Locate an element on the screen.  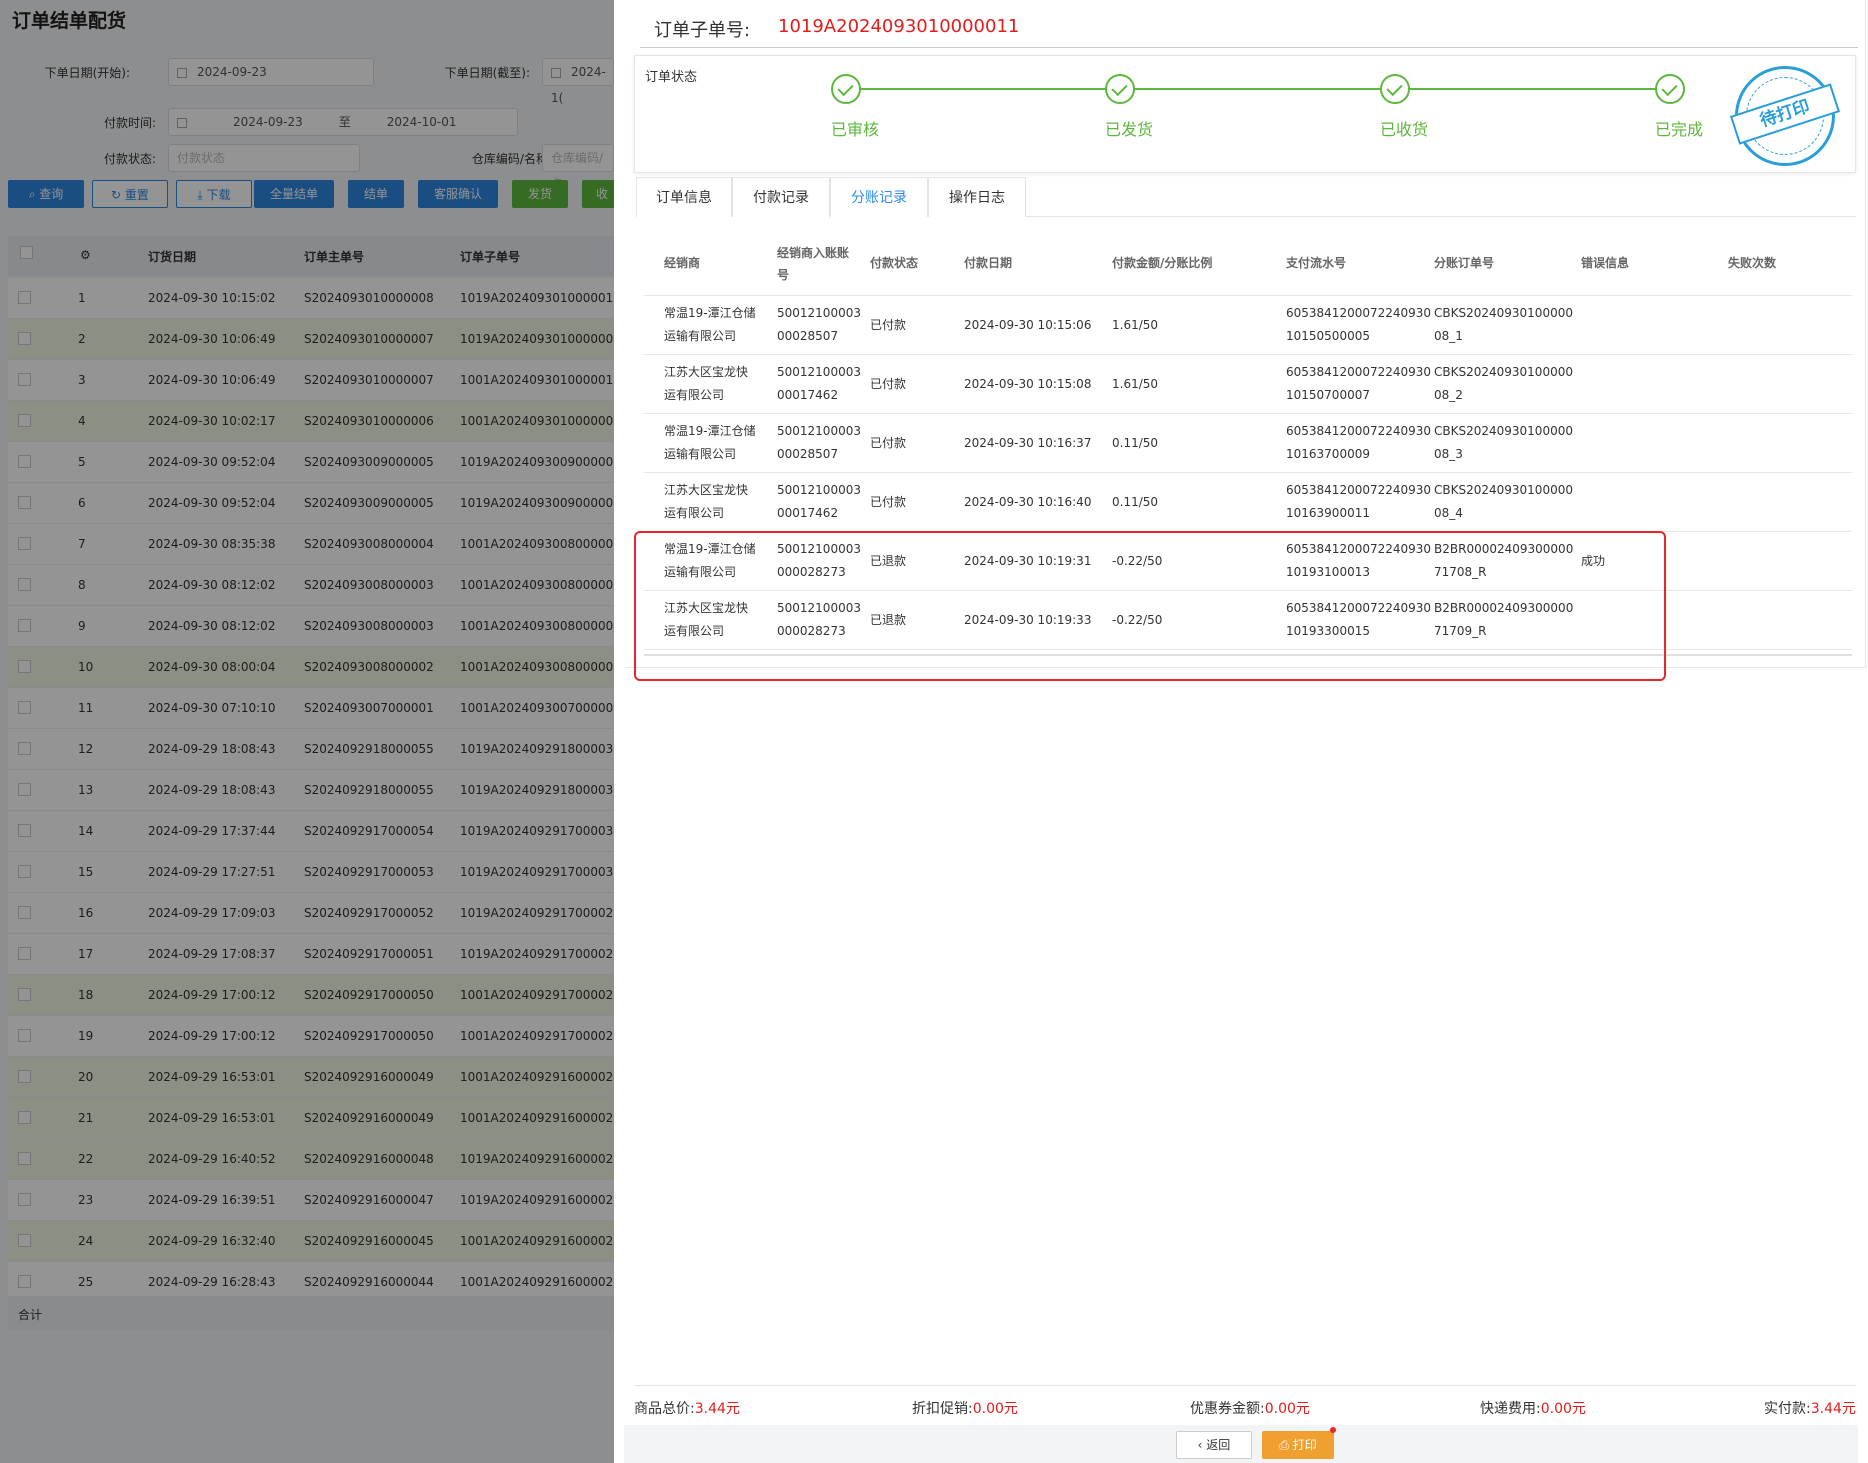
row-date: 2024-09-30 09:52:04 is located at coordinates (212, 462).